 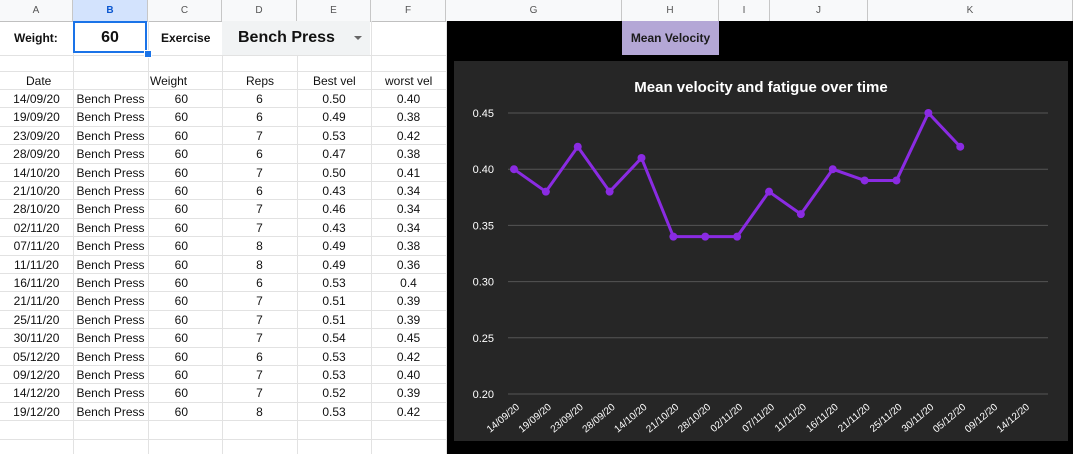 What do you see at coordinates (819, 10) in the screenshot?
I see `column-header-j: J` at bounding box center [819, 10].